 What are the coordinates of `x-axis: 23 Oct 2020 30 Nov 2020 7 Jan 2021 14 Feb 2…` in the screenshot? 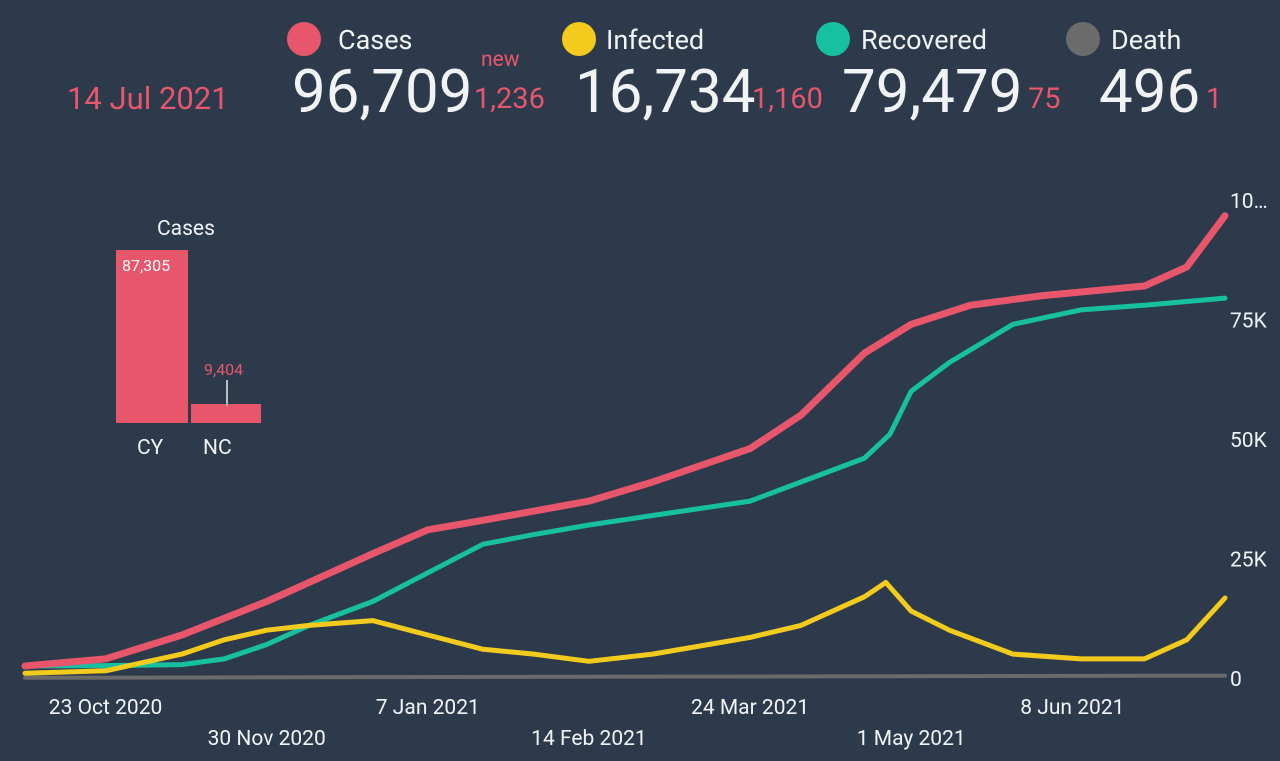 It's located at (587, 723).